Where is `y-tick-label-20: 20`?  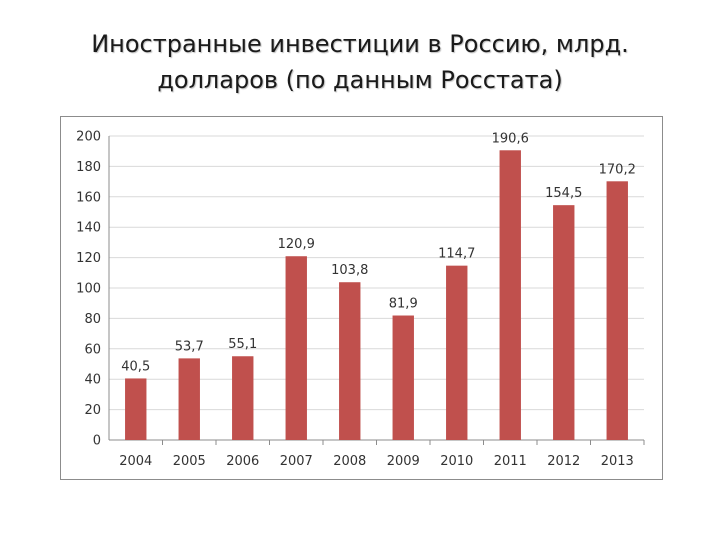
y-tick-label-20: 20 is located at coordinates (92, 410).